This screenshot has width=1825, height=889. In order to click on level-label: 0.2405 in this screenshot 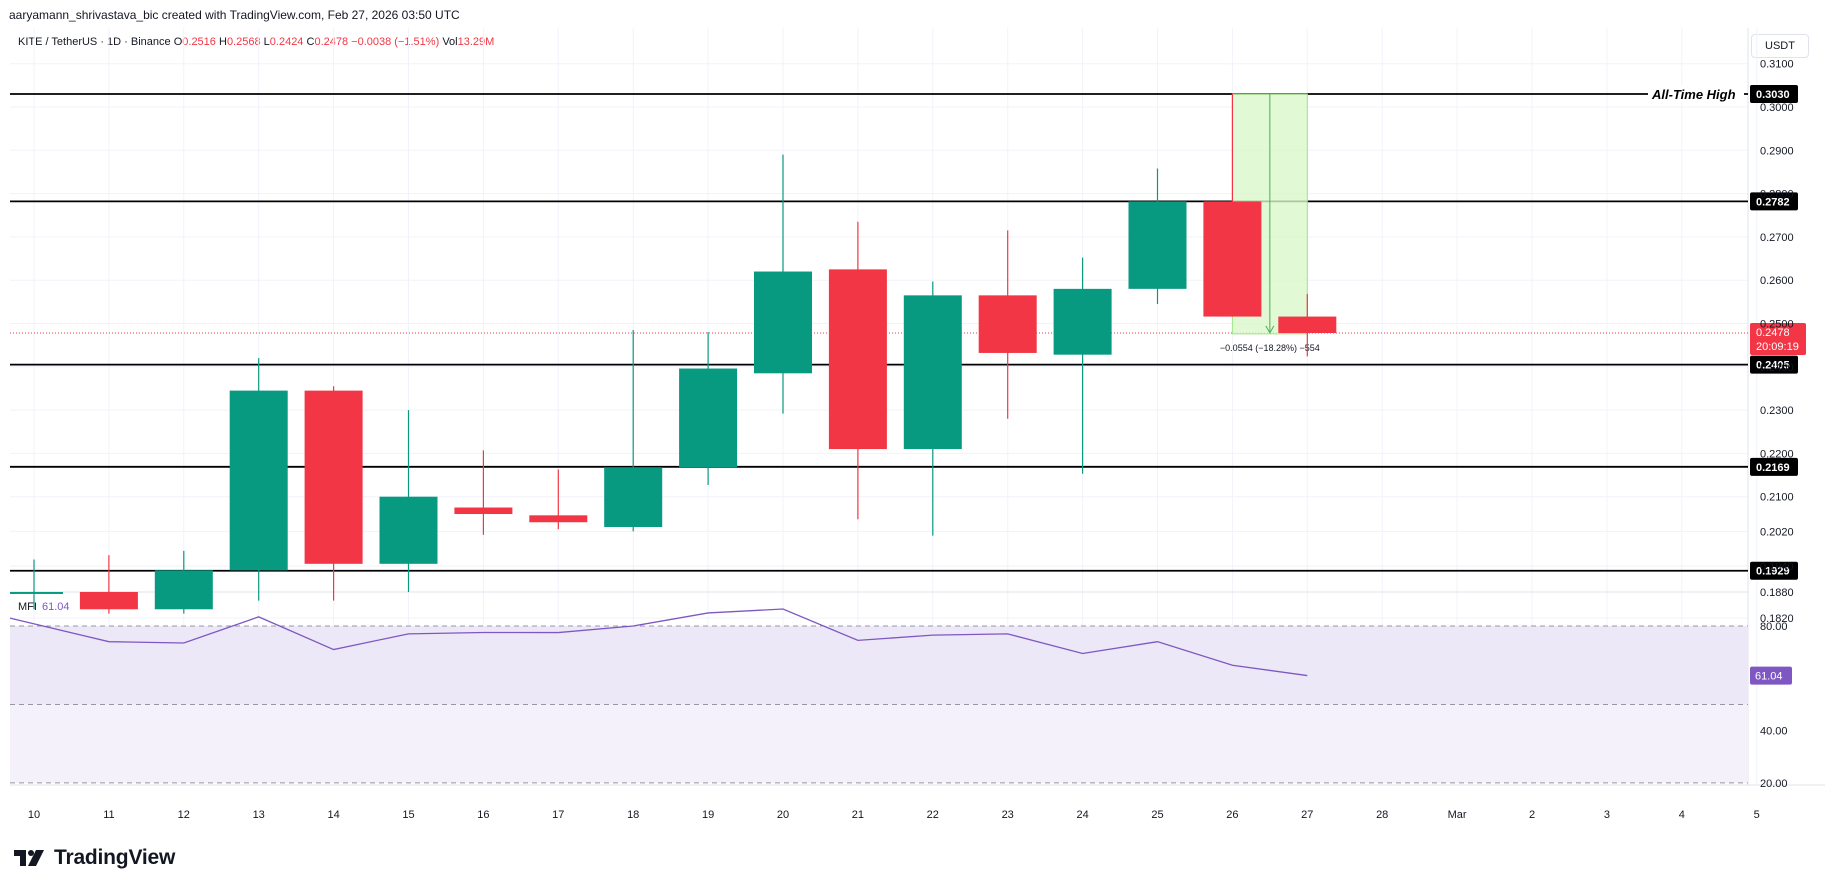, I will do `click(1773, 366)`.